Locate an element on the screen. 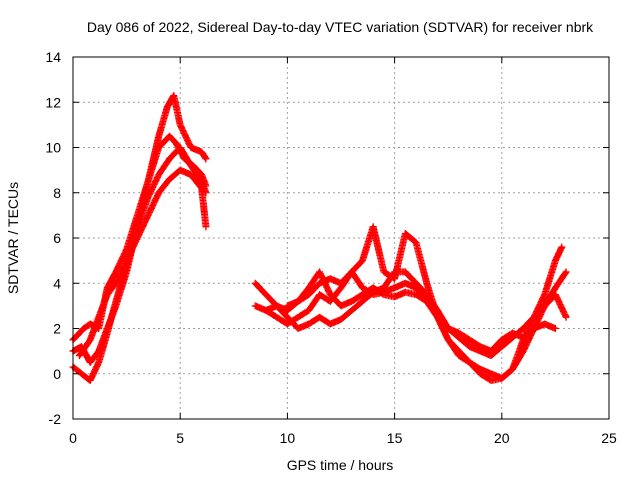 The width and height of the screenshot is (640, 480). y-tick-label: -2 is located at coordinates (55, 419).